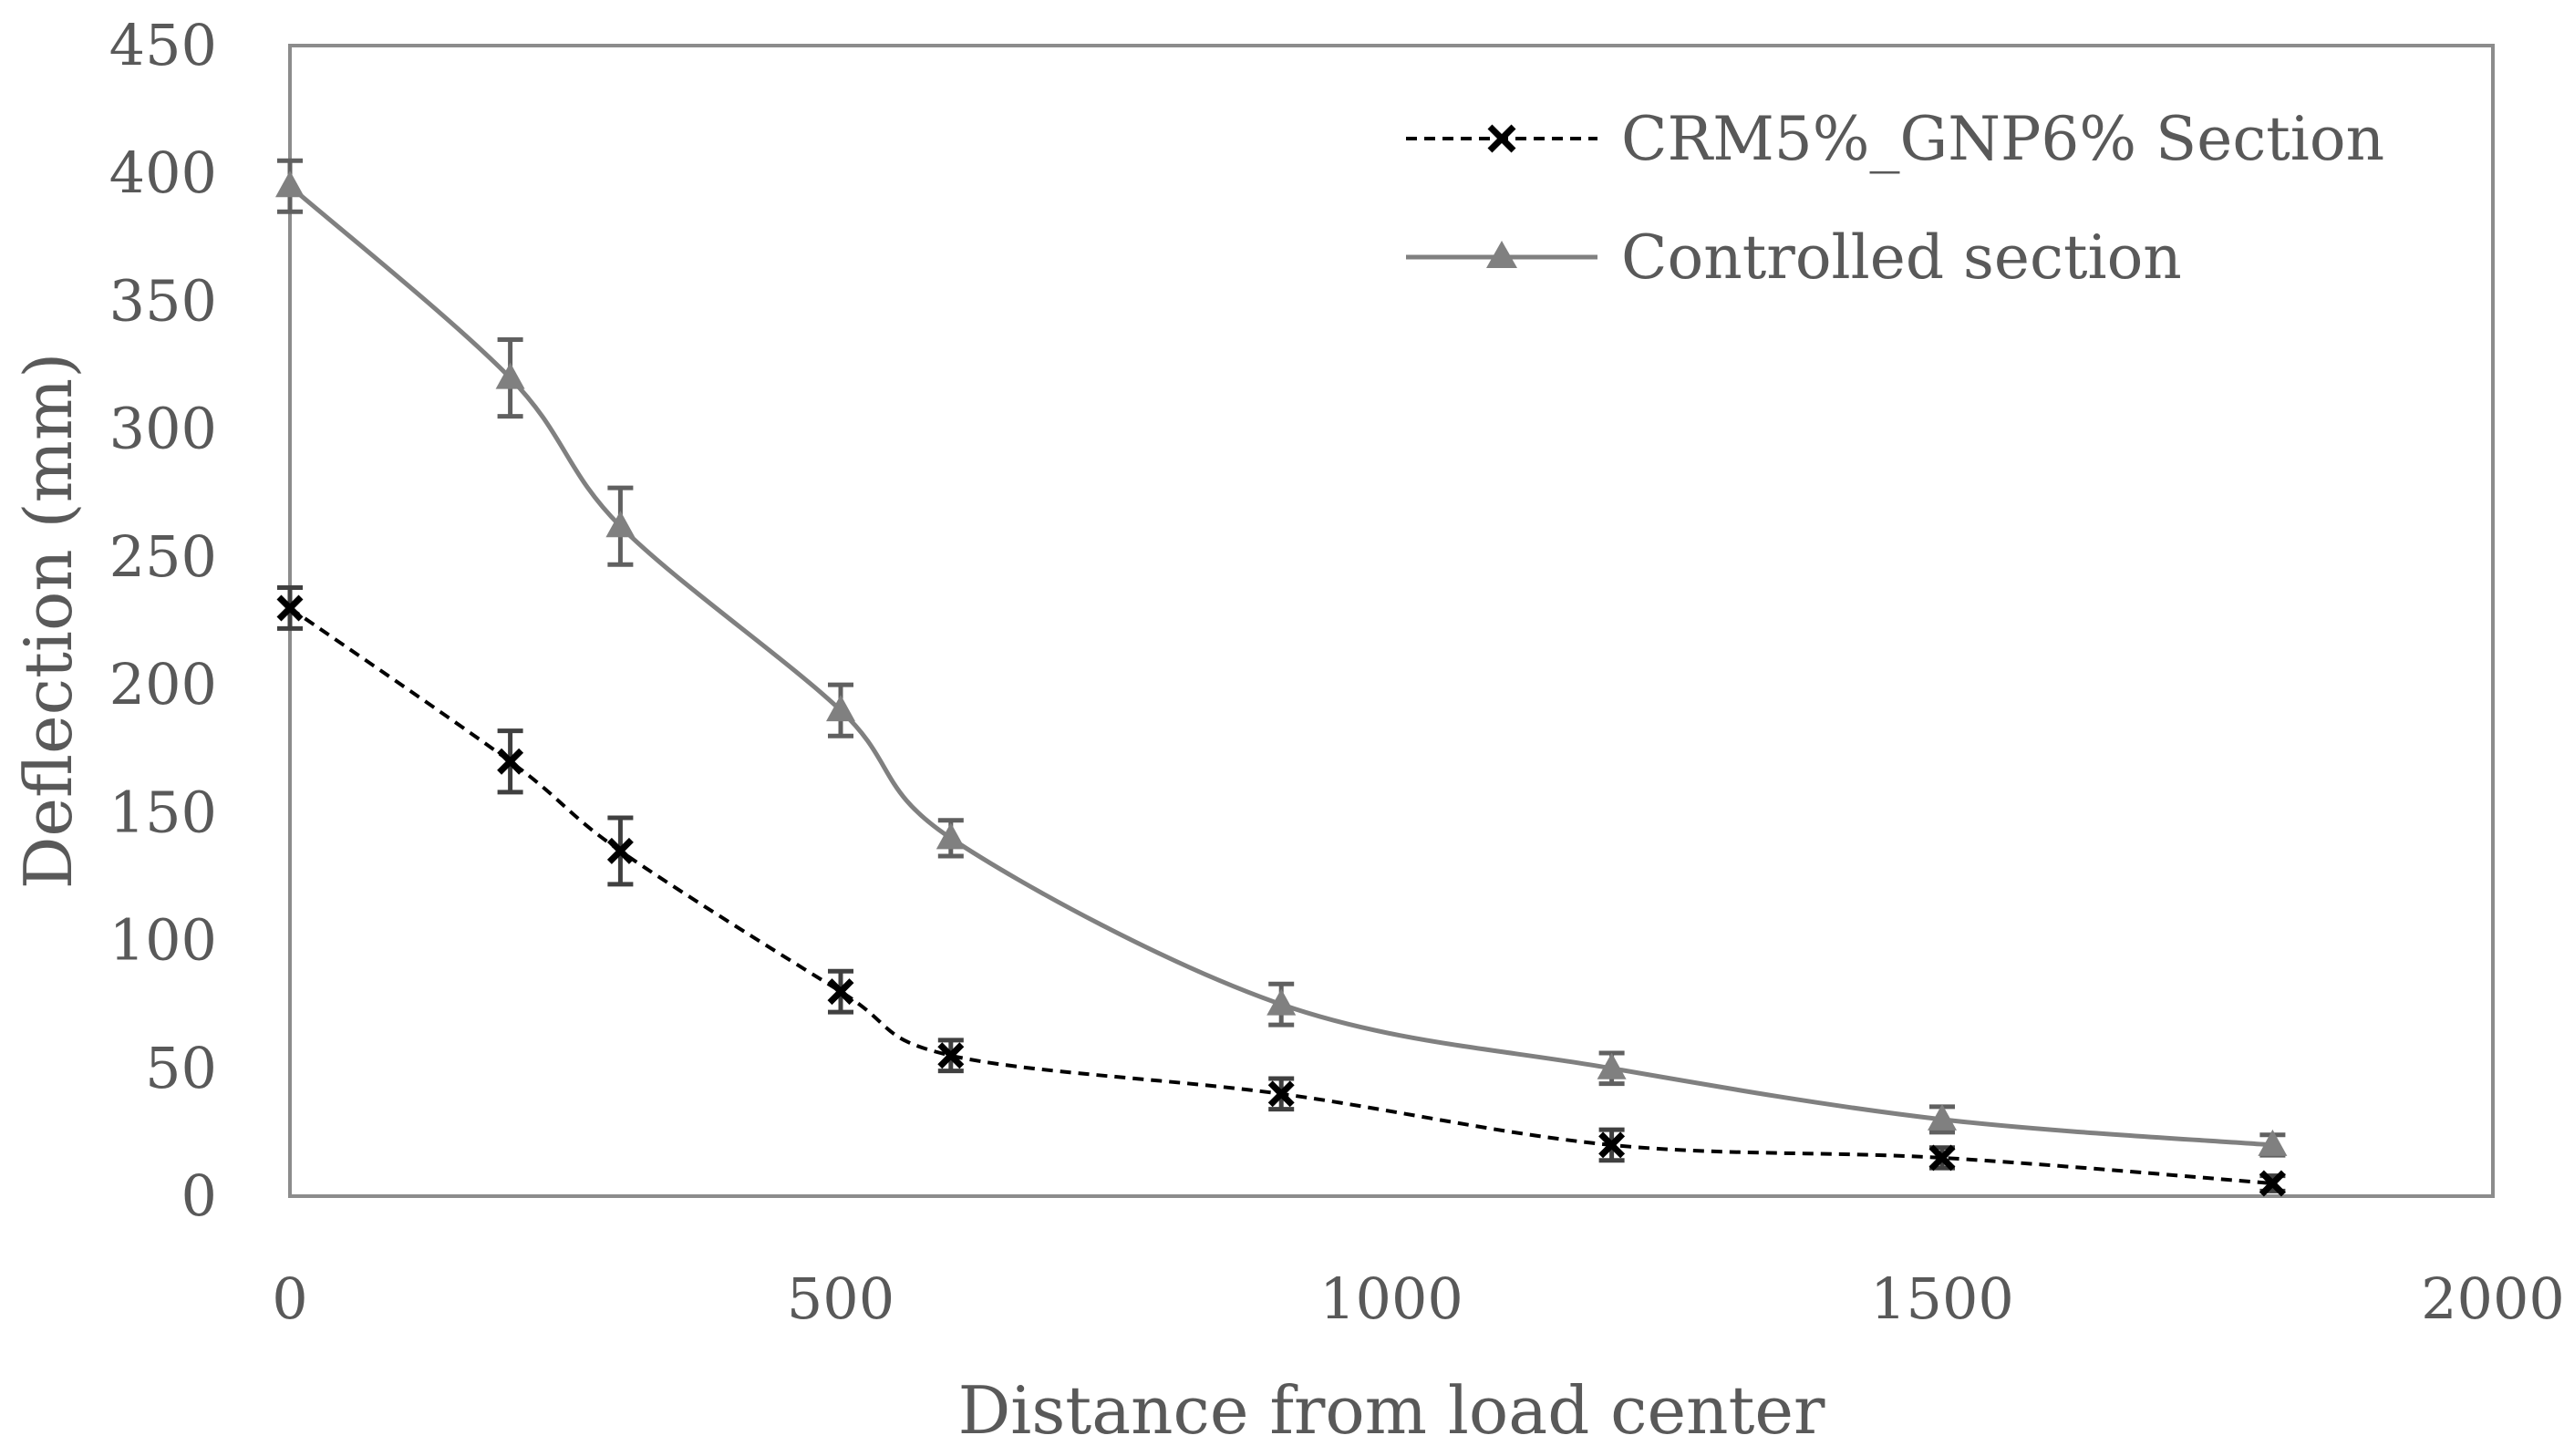 Image resolution: width=2564 pixels, height=1456 pixels. I want to click on legend: CRM5%_GNP6% Section Controlled section, so click(1895, 199).